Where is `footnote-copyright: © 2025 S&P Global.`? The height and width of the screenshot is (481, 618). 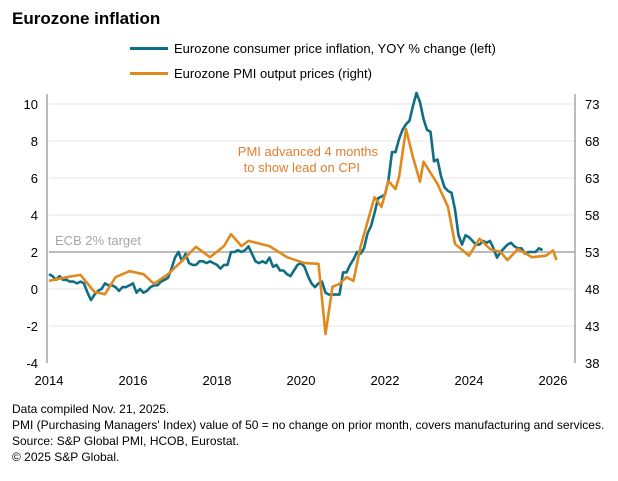
footnote-copyright: © 2025 S&P Global. is located at coordinates (66, 457).